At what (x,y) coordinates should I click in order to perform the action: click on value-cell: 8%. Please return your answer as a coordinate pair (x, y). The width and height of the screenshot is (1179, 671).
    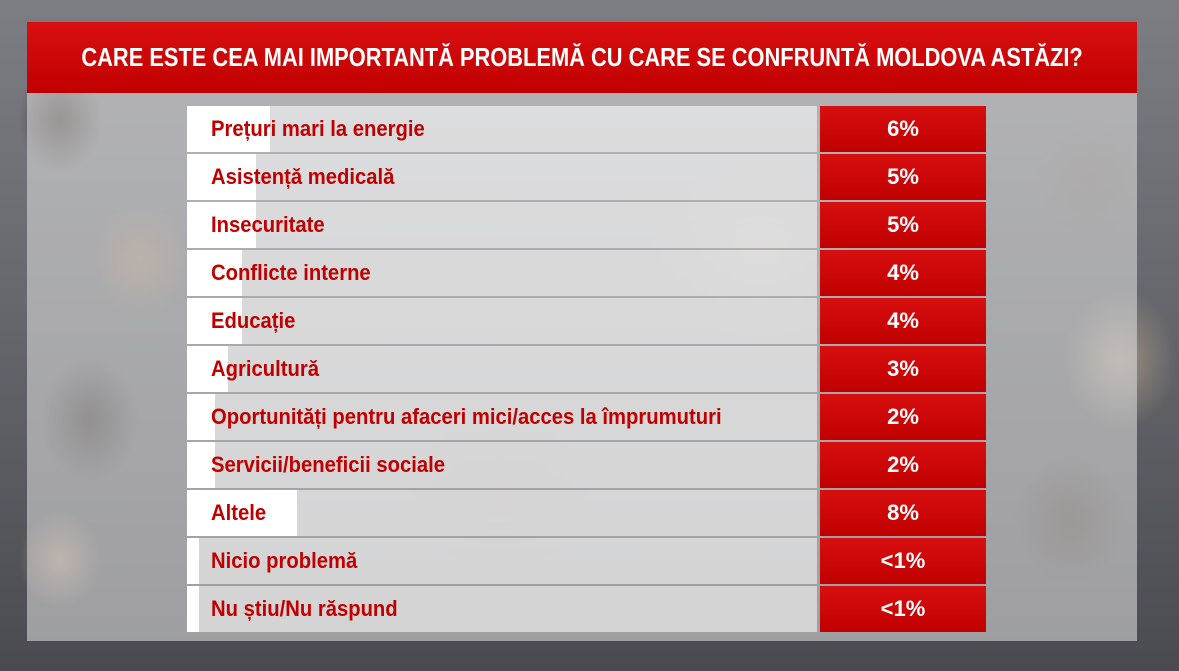
    Looking at the image, I should click on (903, 513).